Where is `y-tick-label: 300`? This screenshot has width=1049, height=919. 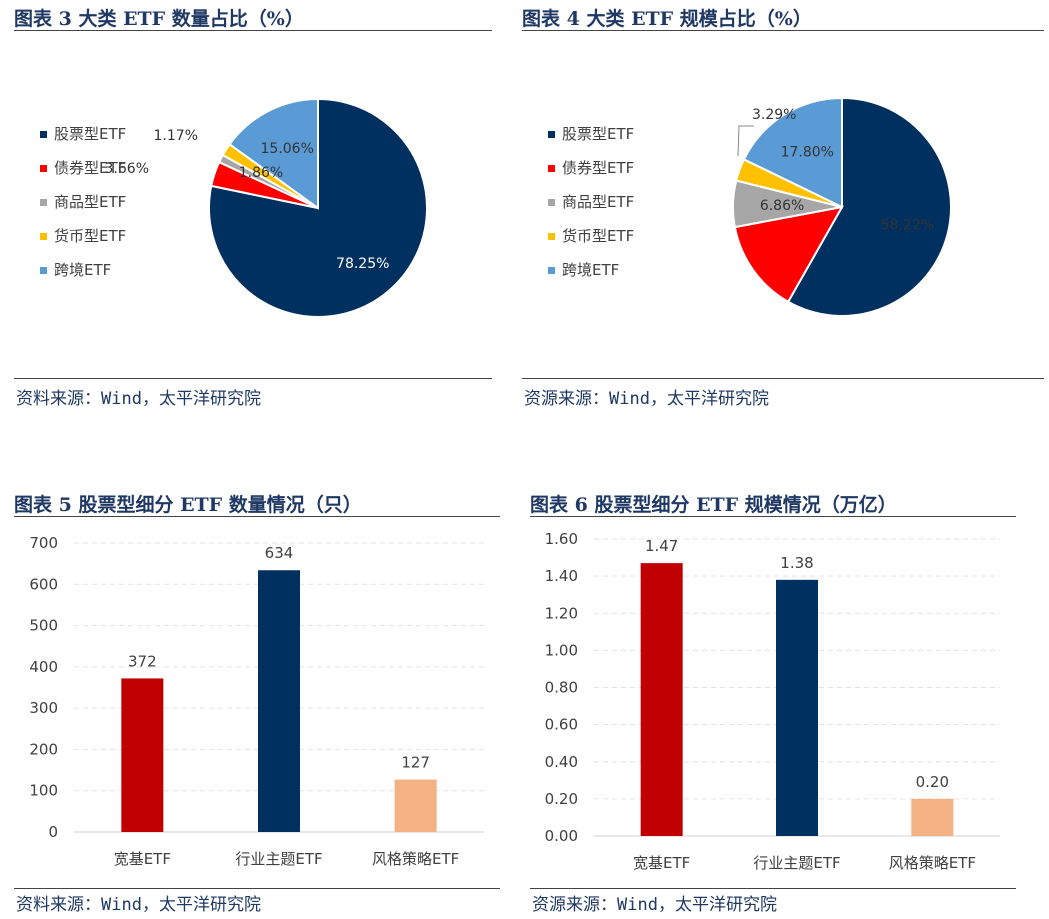
y-tick-label: 300 is located at coordinates (43, 708).